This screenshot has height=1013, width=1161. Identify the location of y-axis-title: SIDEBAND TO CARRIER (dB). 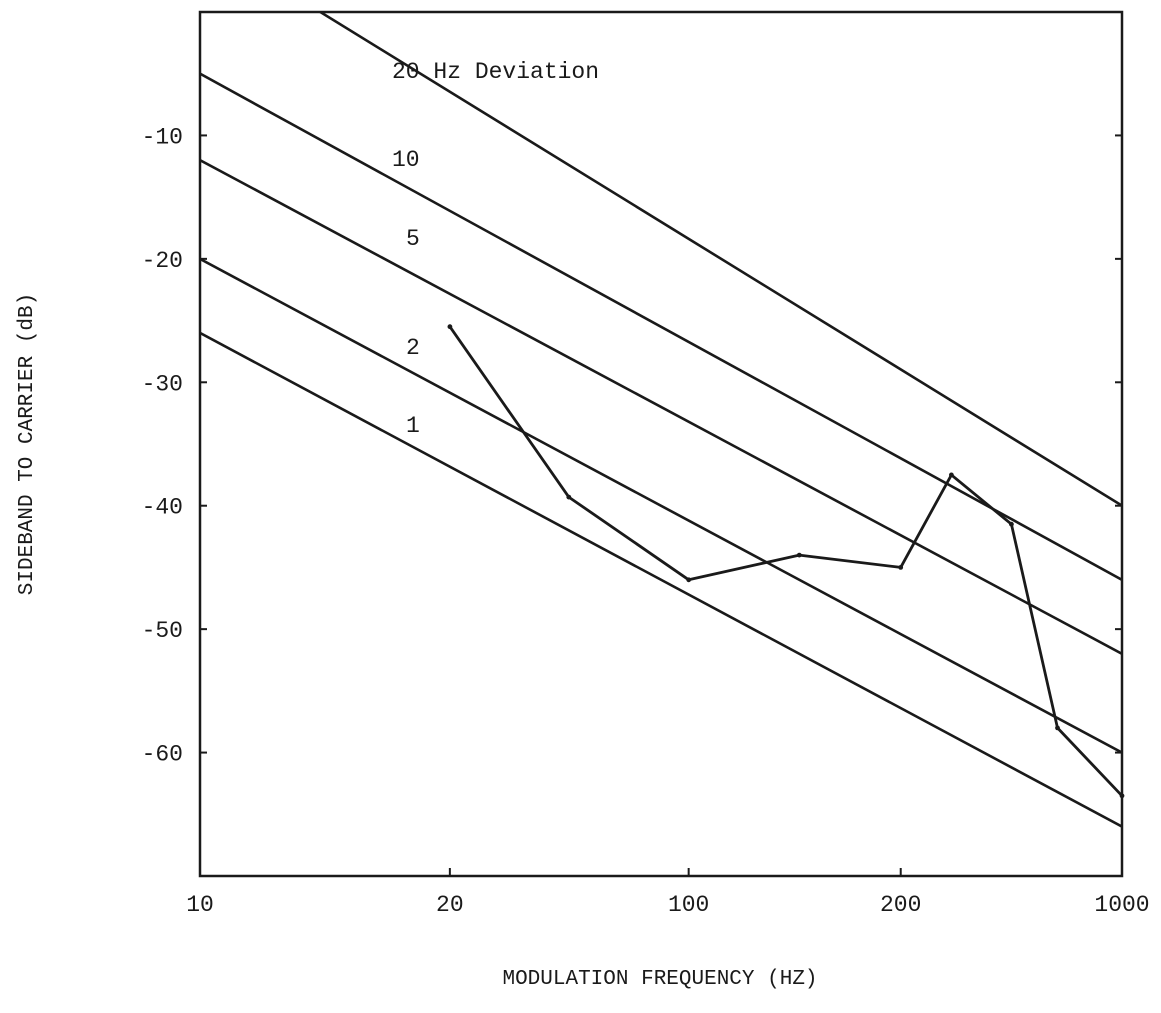
(27, 444).